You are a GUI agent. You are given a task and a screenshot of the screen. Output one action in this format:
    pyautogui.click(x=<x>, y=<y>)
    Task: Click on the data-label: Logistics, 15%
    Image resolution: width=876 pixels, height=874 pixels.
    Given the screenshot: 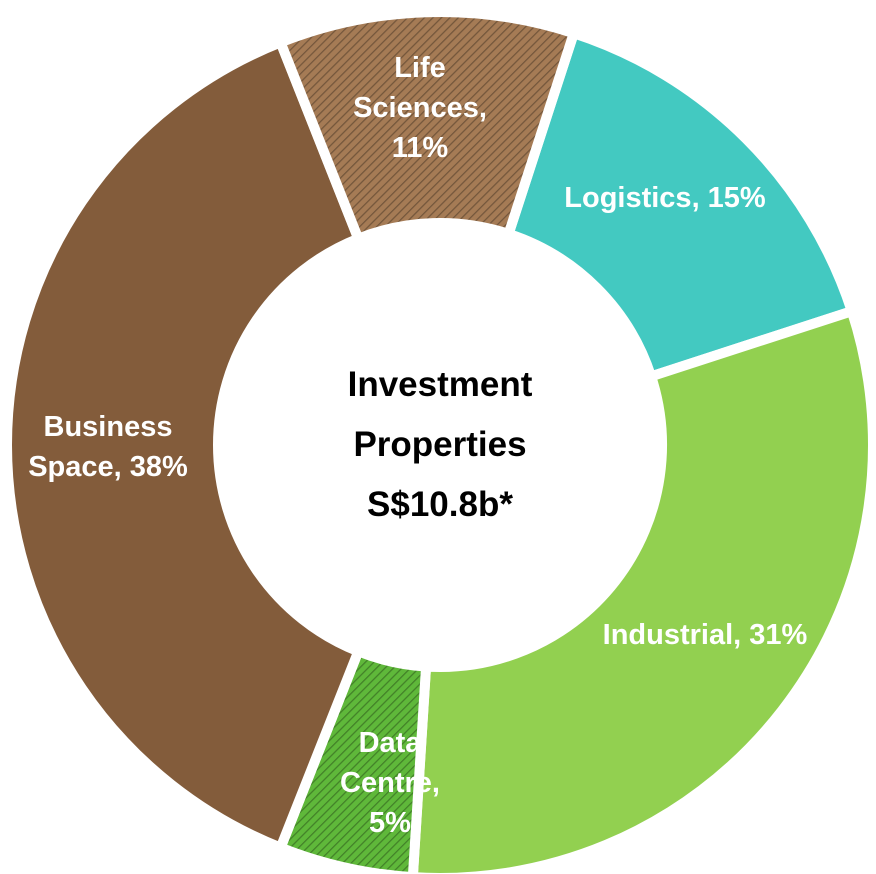 What is the action you would take?
    pyautogui.click(x=665, y=198)
    